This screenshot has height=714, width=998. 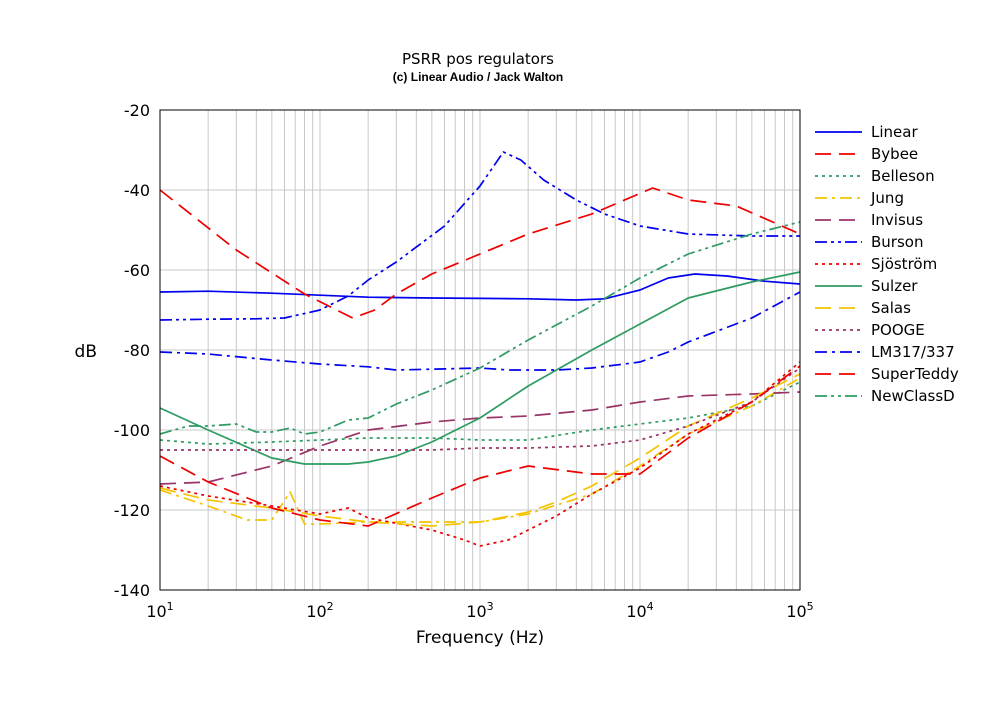 I want to click on chart-subtitle: (c) Linear Audio / Jack Walton, so click(x=478, y=77).